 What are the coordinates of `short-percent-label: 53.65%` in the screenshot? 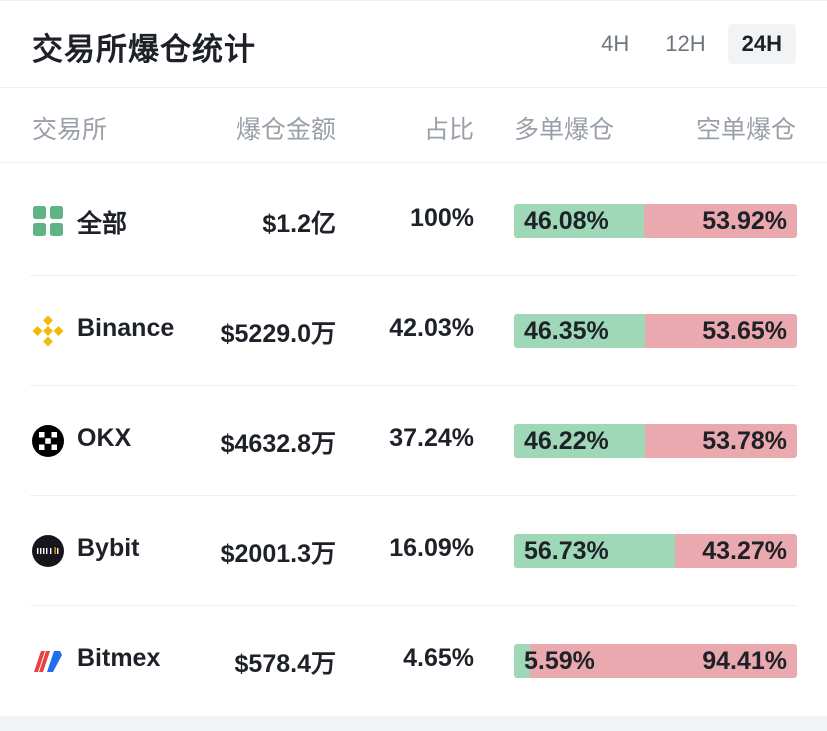 It's located at (744, 331).